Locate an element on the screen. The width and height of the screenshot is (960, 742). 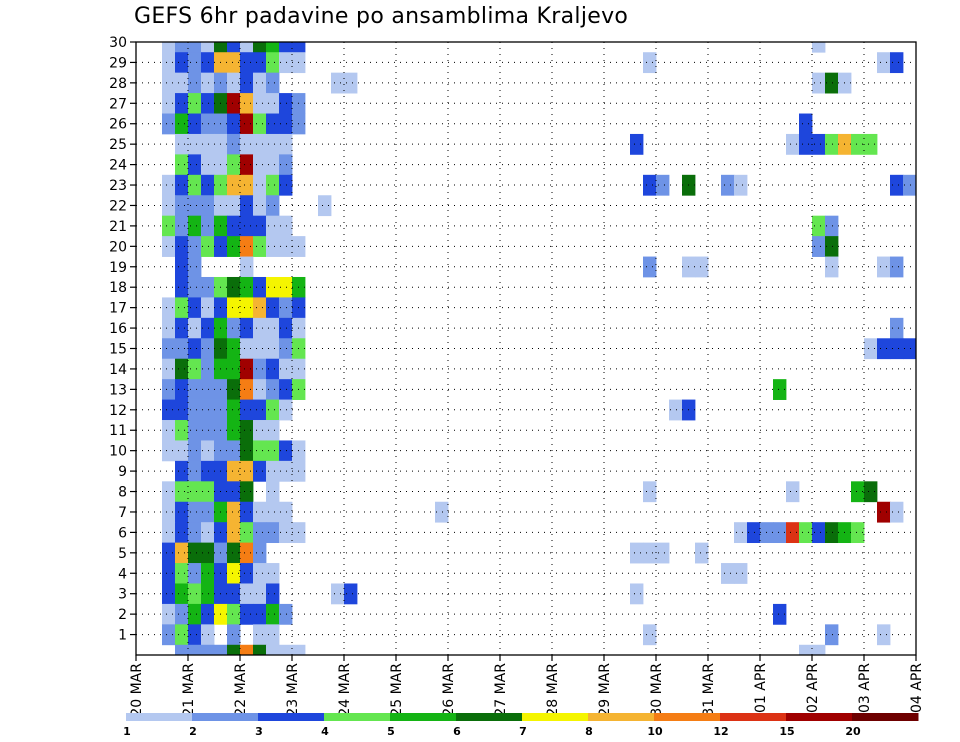
colorbar-label: 20 is located at coordinates (853, 731).